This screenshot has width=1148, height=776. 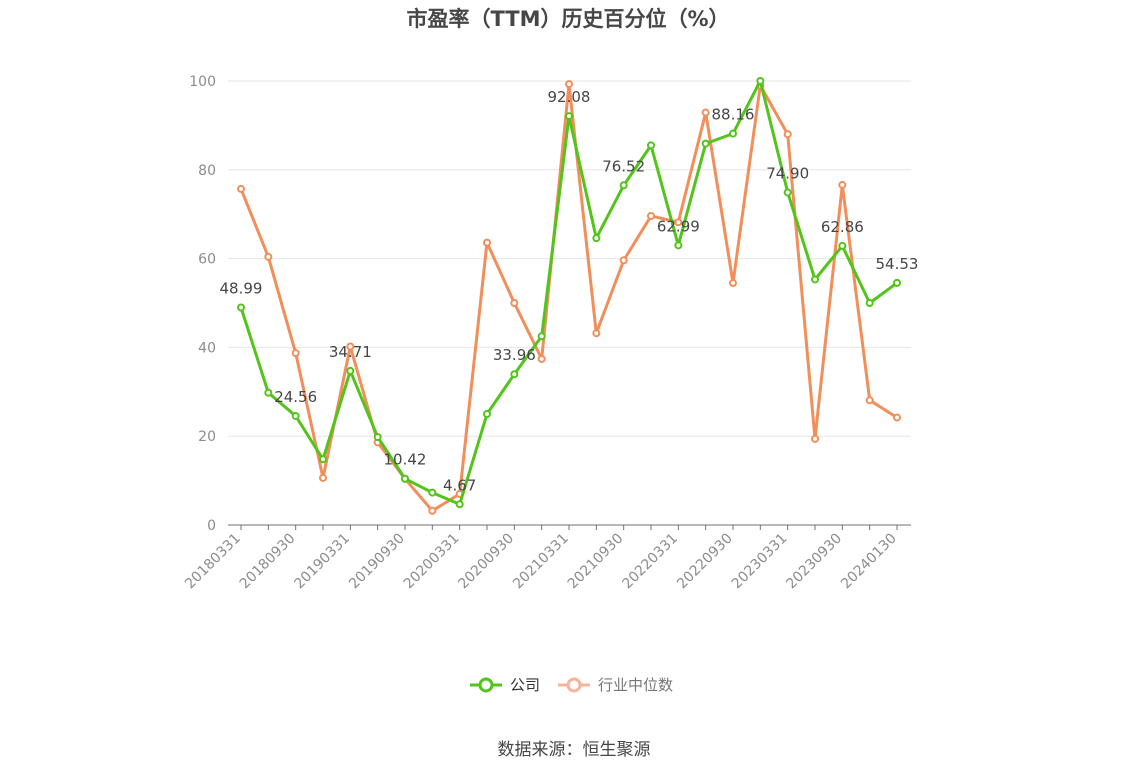 What do you see at coordinates (295, 397) in the screenshot?
I see `data-label: 24.56` at bounding box center [295, 397].